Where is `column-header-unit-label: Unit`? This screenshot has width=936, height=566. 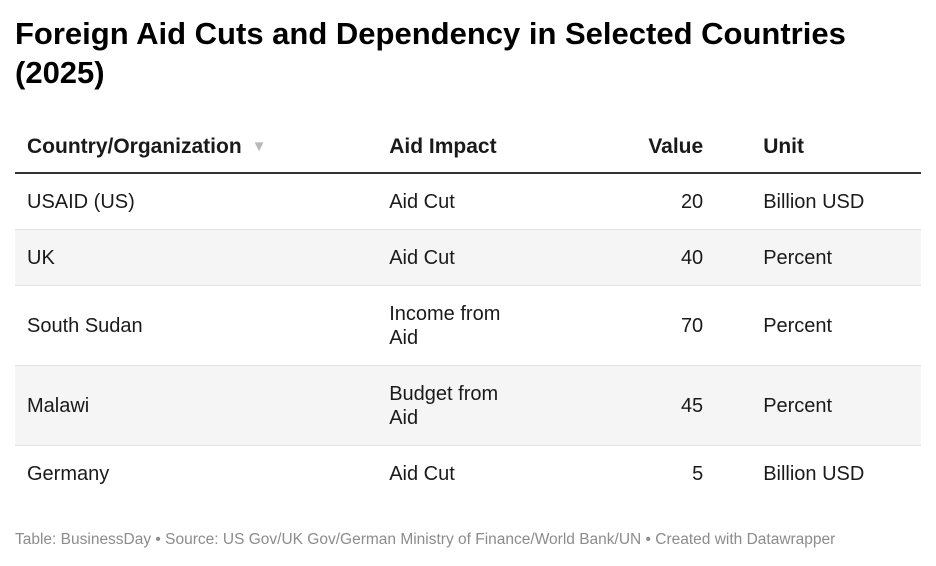
column-header-unit-label: Unit is located at coordinates (784, 146).